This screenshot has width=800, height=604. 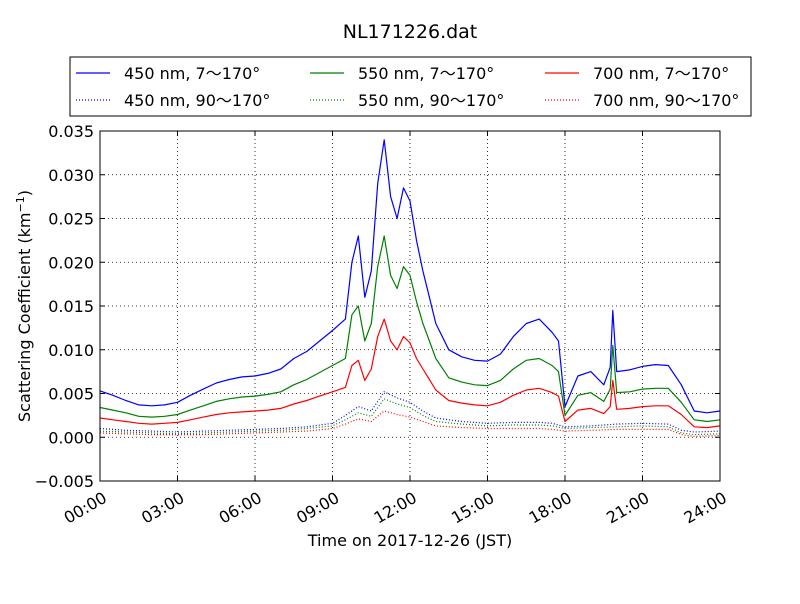 What do you see at coordinates (71, 394) in the screenshot?
I see `y-tick-label: 0.005` at bounding box center [71, 394].